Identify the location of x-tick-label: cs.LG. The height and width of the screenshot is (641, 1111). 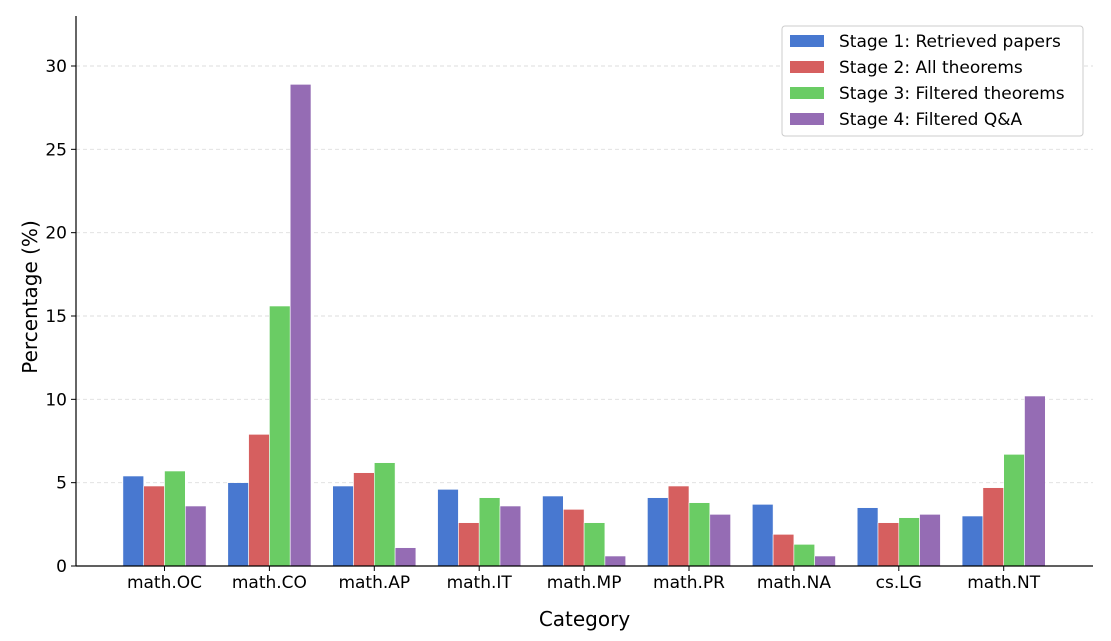
(899, 583).